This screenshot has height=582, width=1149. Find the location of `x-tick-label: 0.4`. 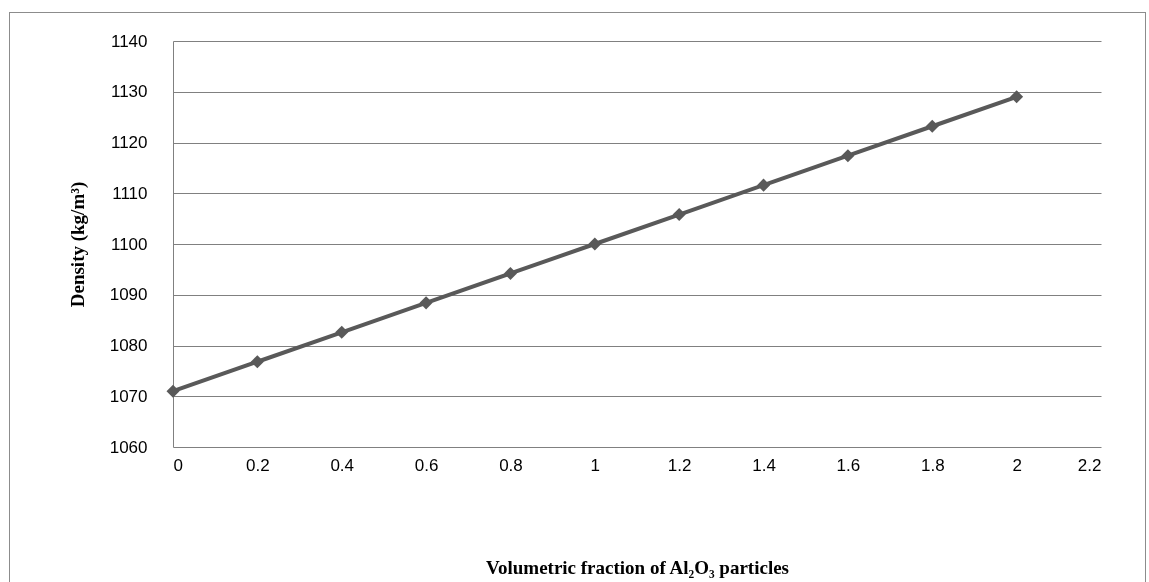

x-tick-label: 0.4 is located at coordinates (342, 465).